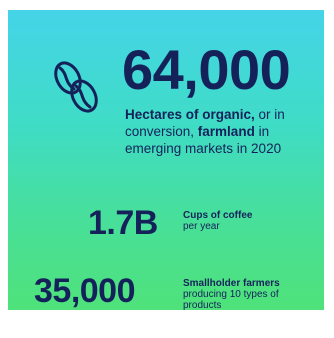 The height and width of the screenshot is (338, 334). Describe the element at coordinates (205, 123) in the screenshot. I see `description-text-1: or in conversion,` at that location.